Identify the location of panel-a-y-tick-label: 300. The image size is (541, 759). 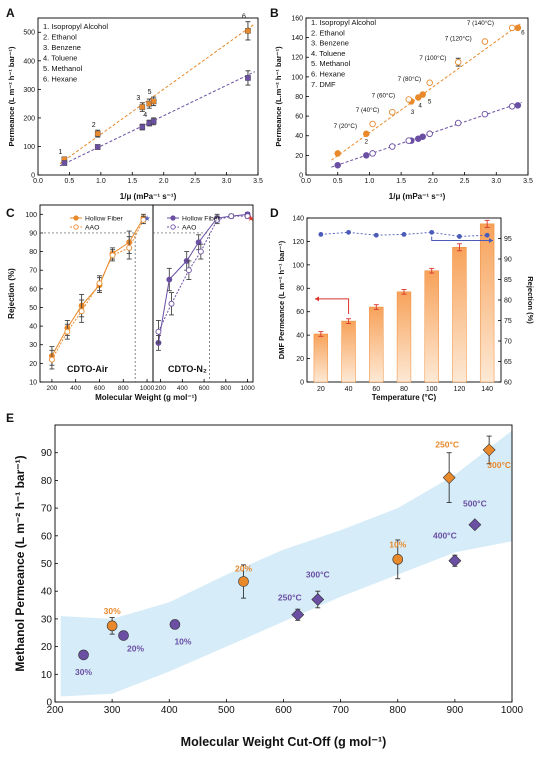
(29, 90).